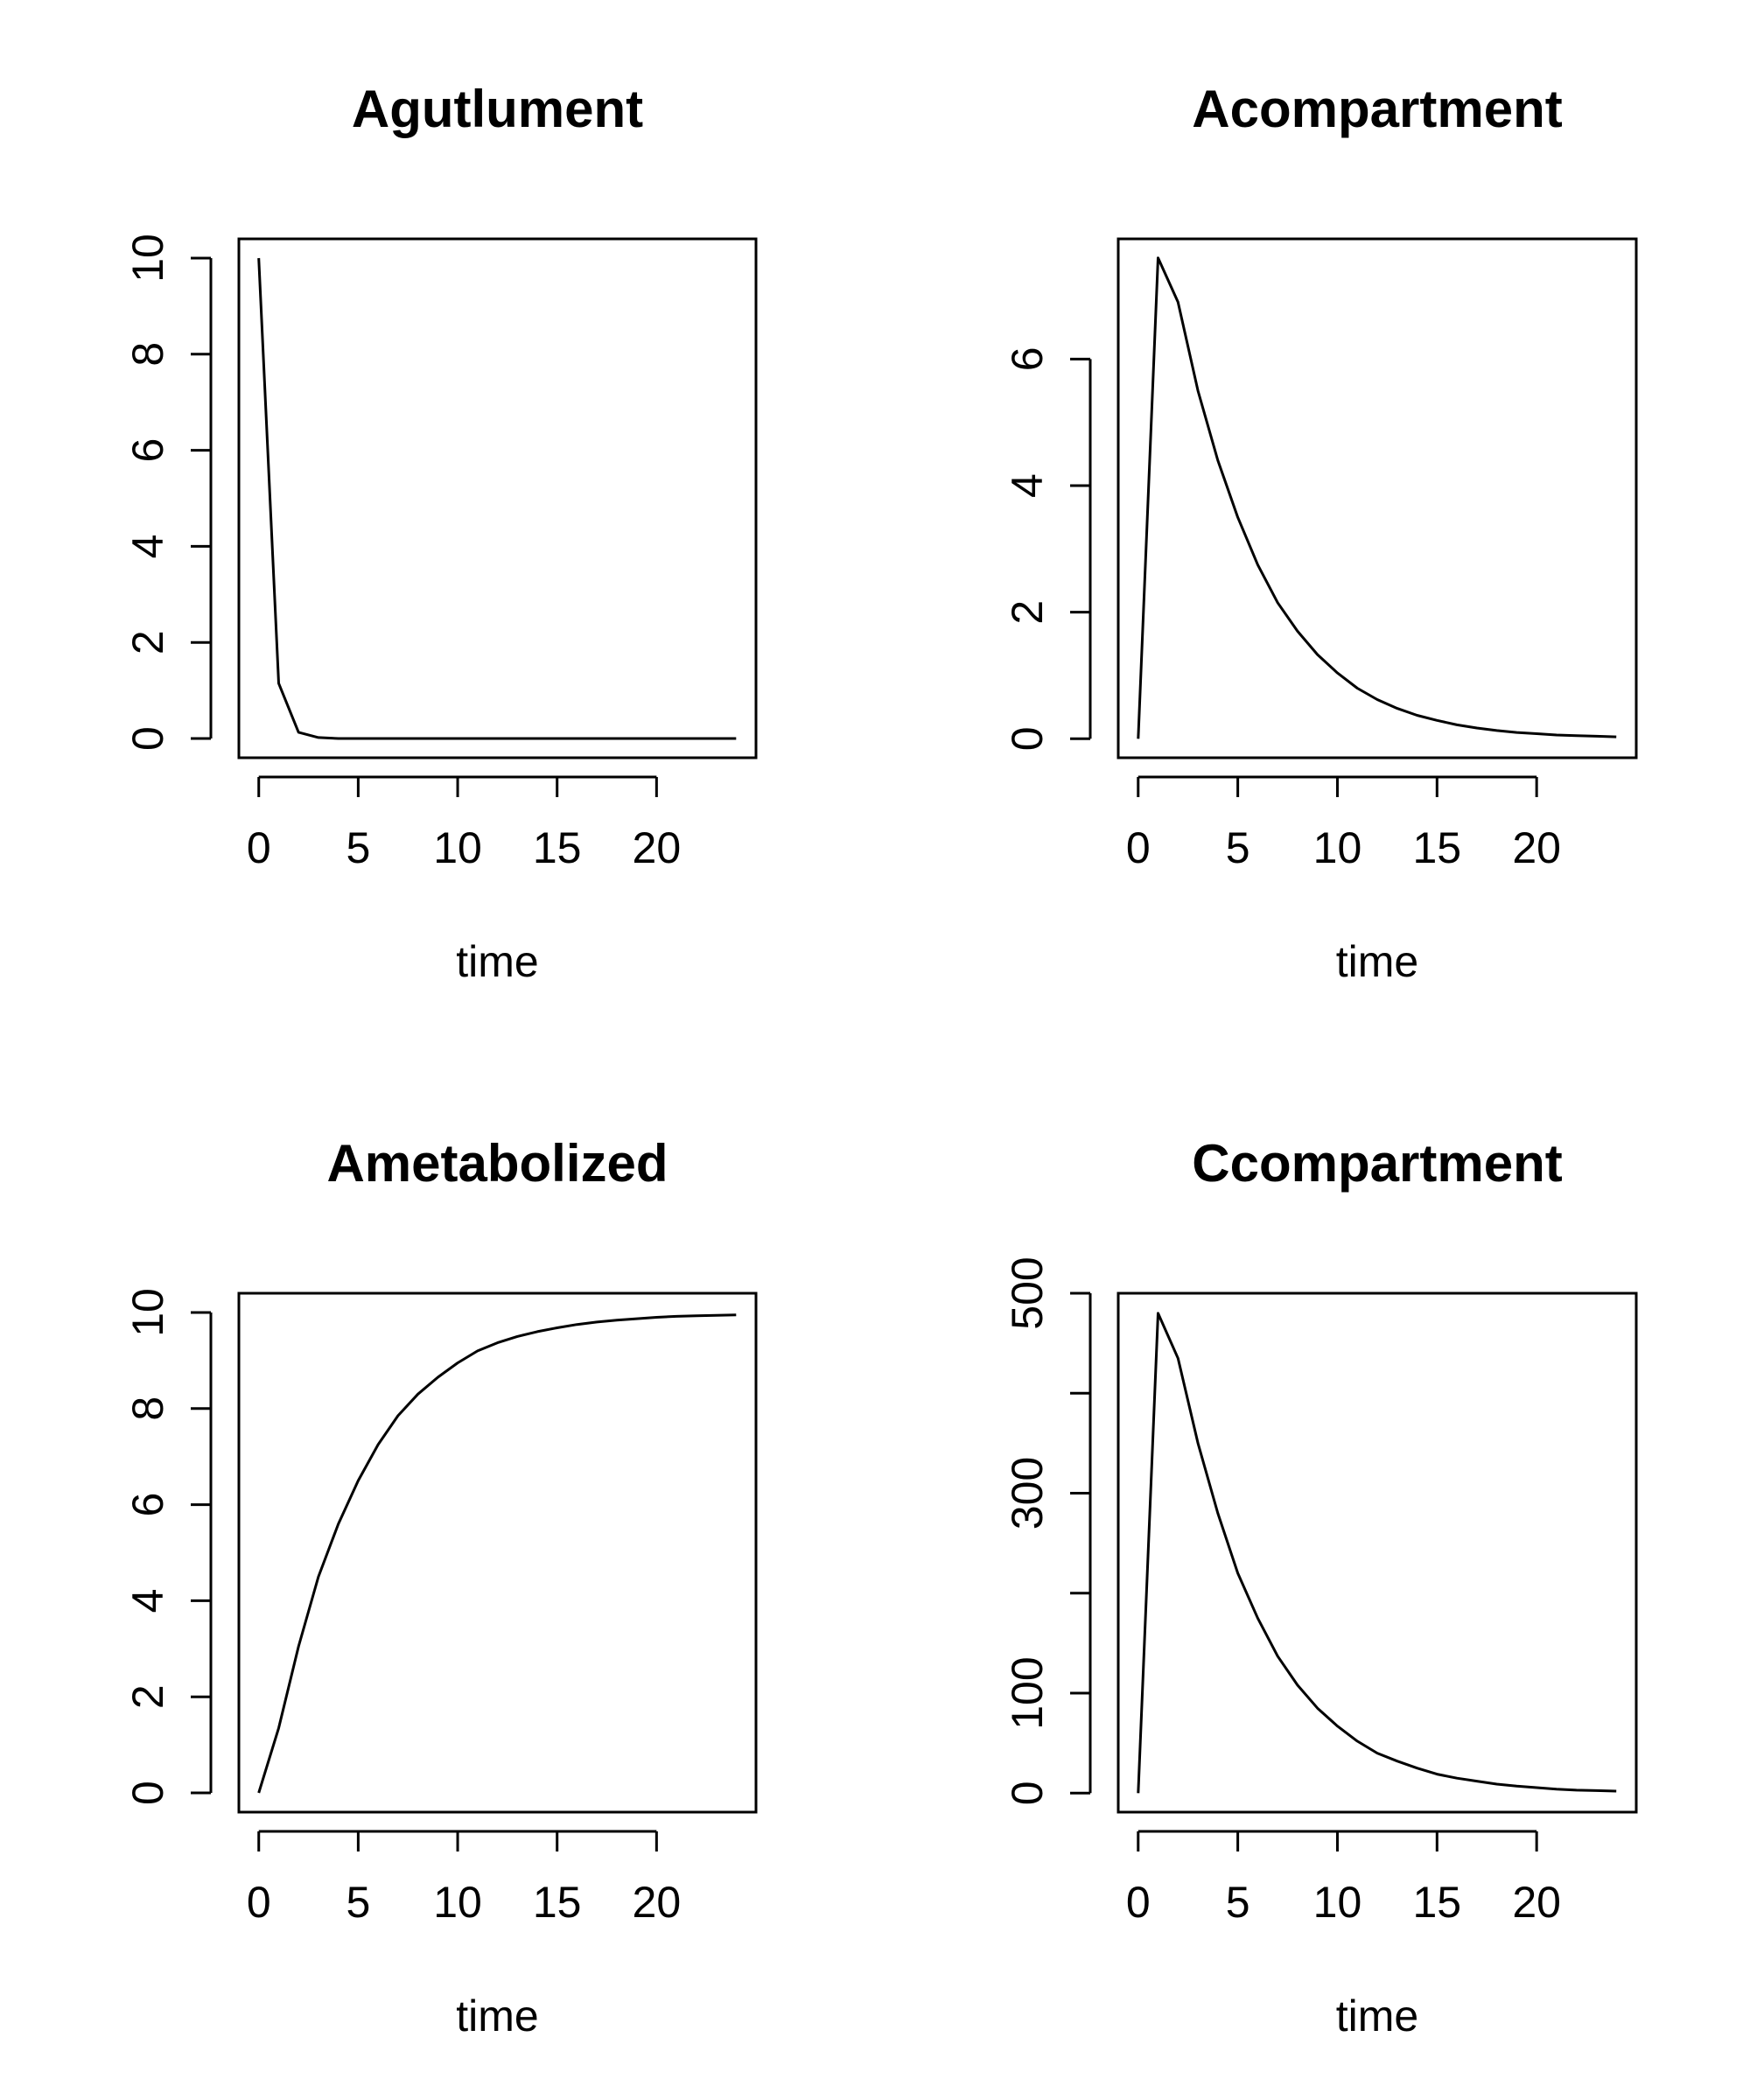 This screenshot has width=1750, height=2100. Describe the element at coordinates (1027, 1493) in the screenshot. I see `y-tick-label: 300` at that location.